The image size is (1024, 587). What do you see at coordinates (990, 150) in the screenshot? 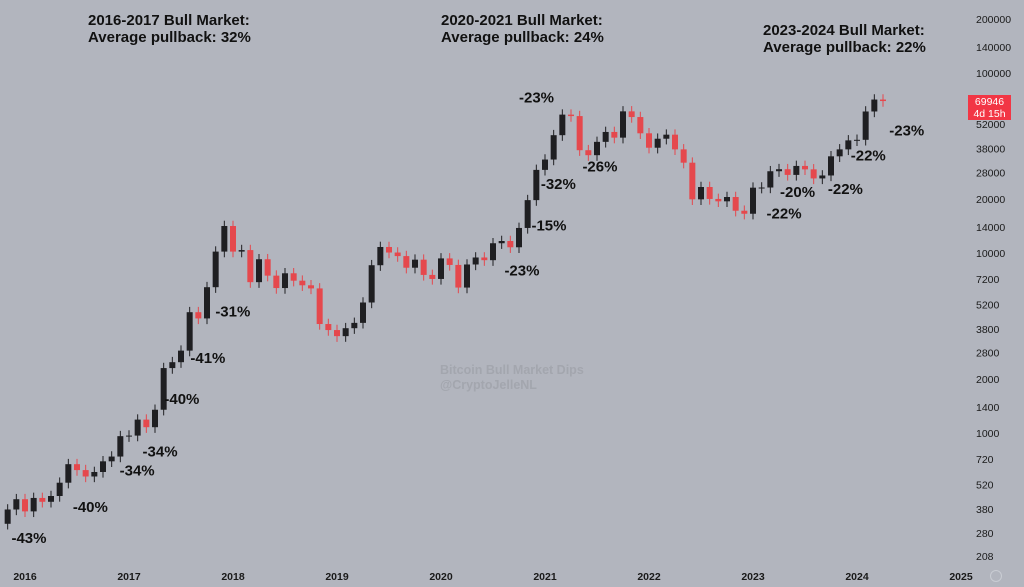
I see `y-tick-label: 38000` at bounding box center [990, 150].